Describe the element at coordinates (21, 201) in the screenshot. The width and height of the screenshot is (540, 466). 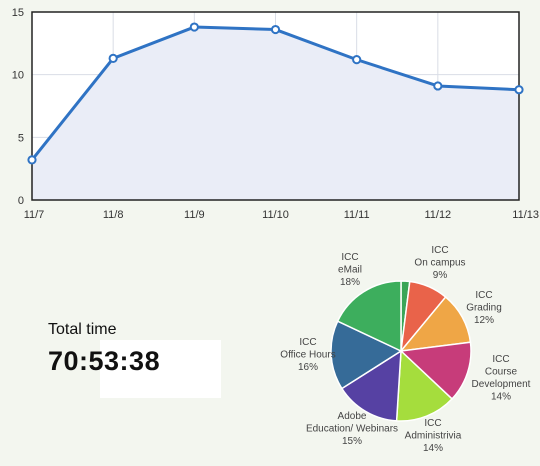
I see `y-tick-label: 0` at that location.